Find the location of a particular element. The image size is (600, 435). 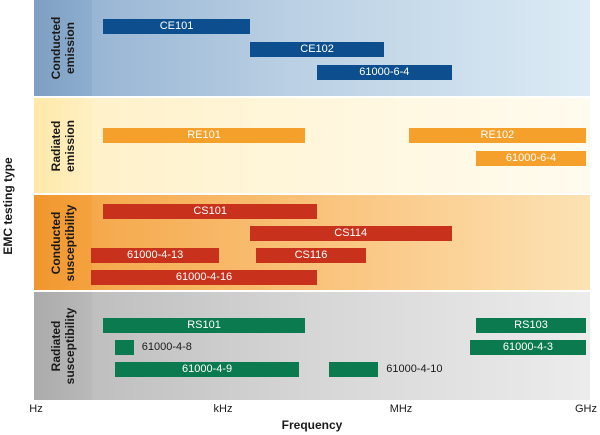

bar-cs101: CS101 is located at coordinates (210, 211).